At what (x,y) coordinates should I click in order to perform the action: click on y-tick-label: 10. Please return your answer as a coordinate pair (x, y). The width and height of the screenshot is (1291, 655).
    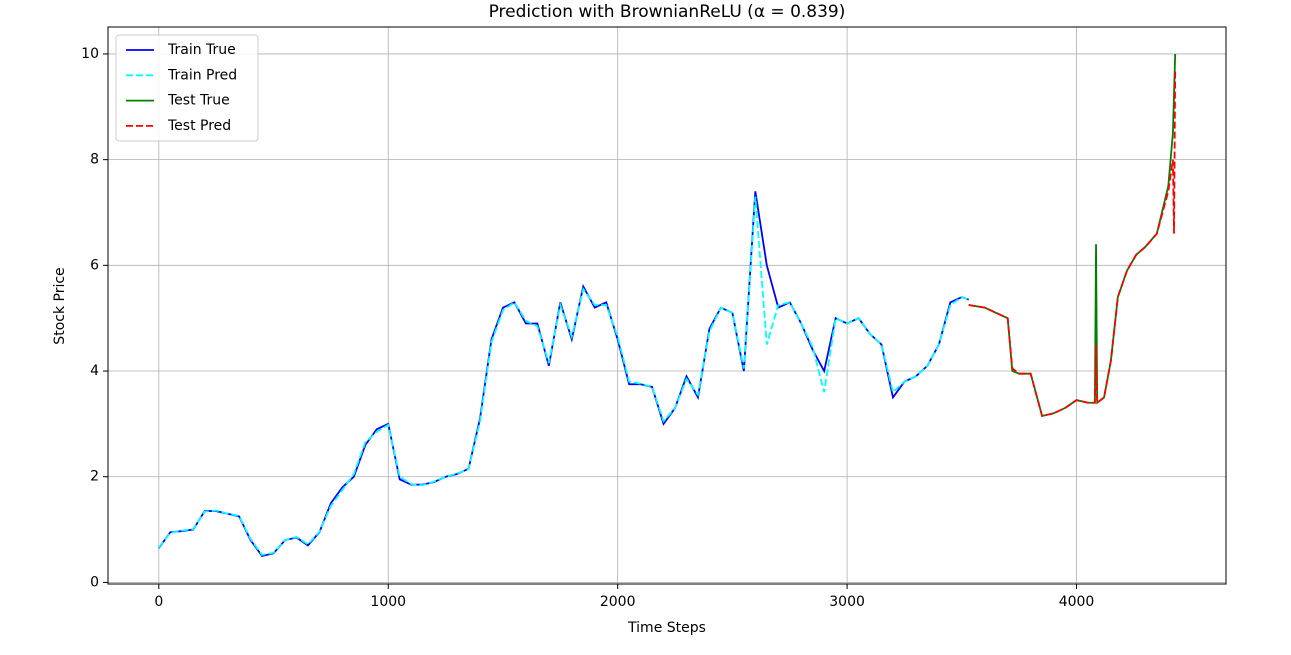
    Looking at the image, I should click on (90, 54).